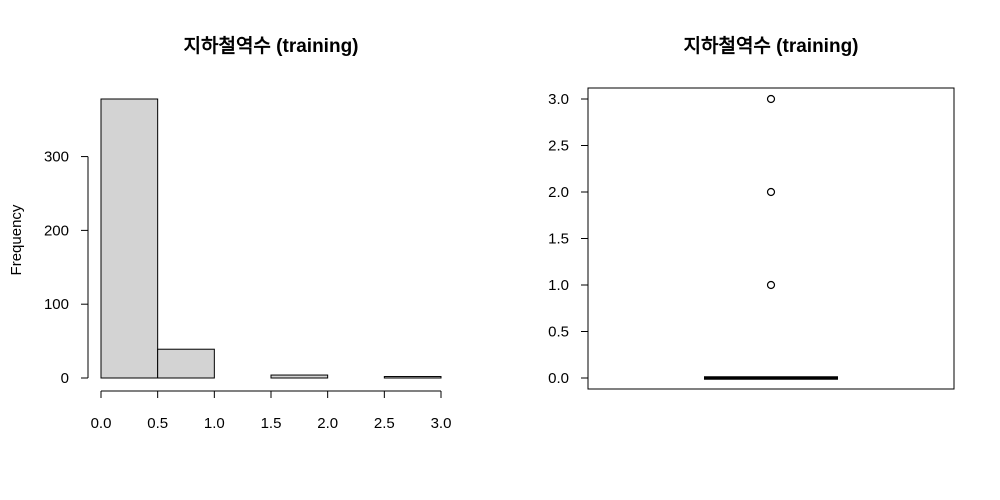 This screenshot has height=500, width=1000. I want to click on boxplot-y-axis: 0.0 0.5 1.0 1.5 2.0 2.5 3.0, so click(568, 239).